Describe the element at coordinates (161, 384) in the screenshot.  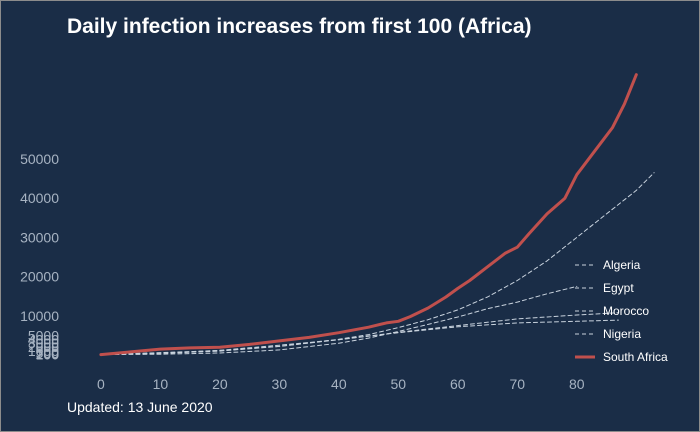
I see `x-tick-label: 10` at that location.